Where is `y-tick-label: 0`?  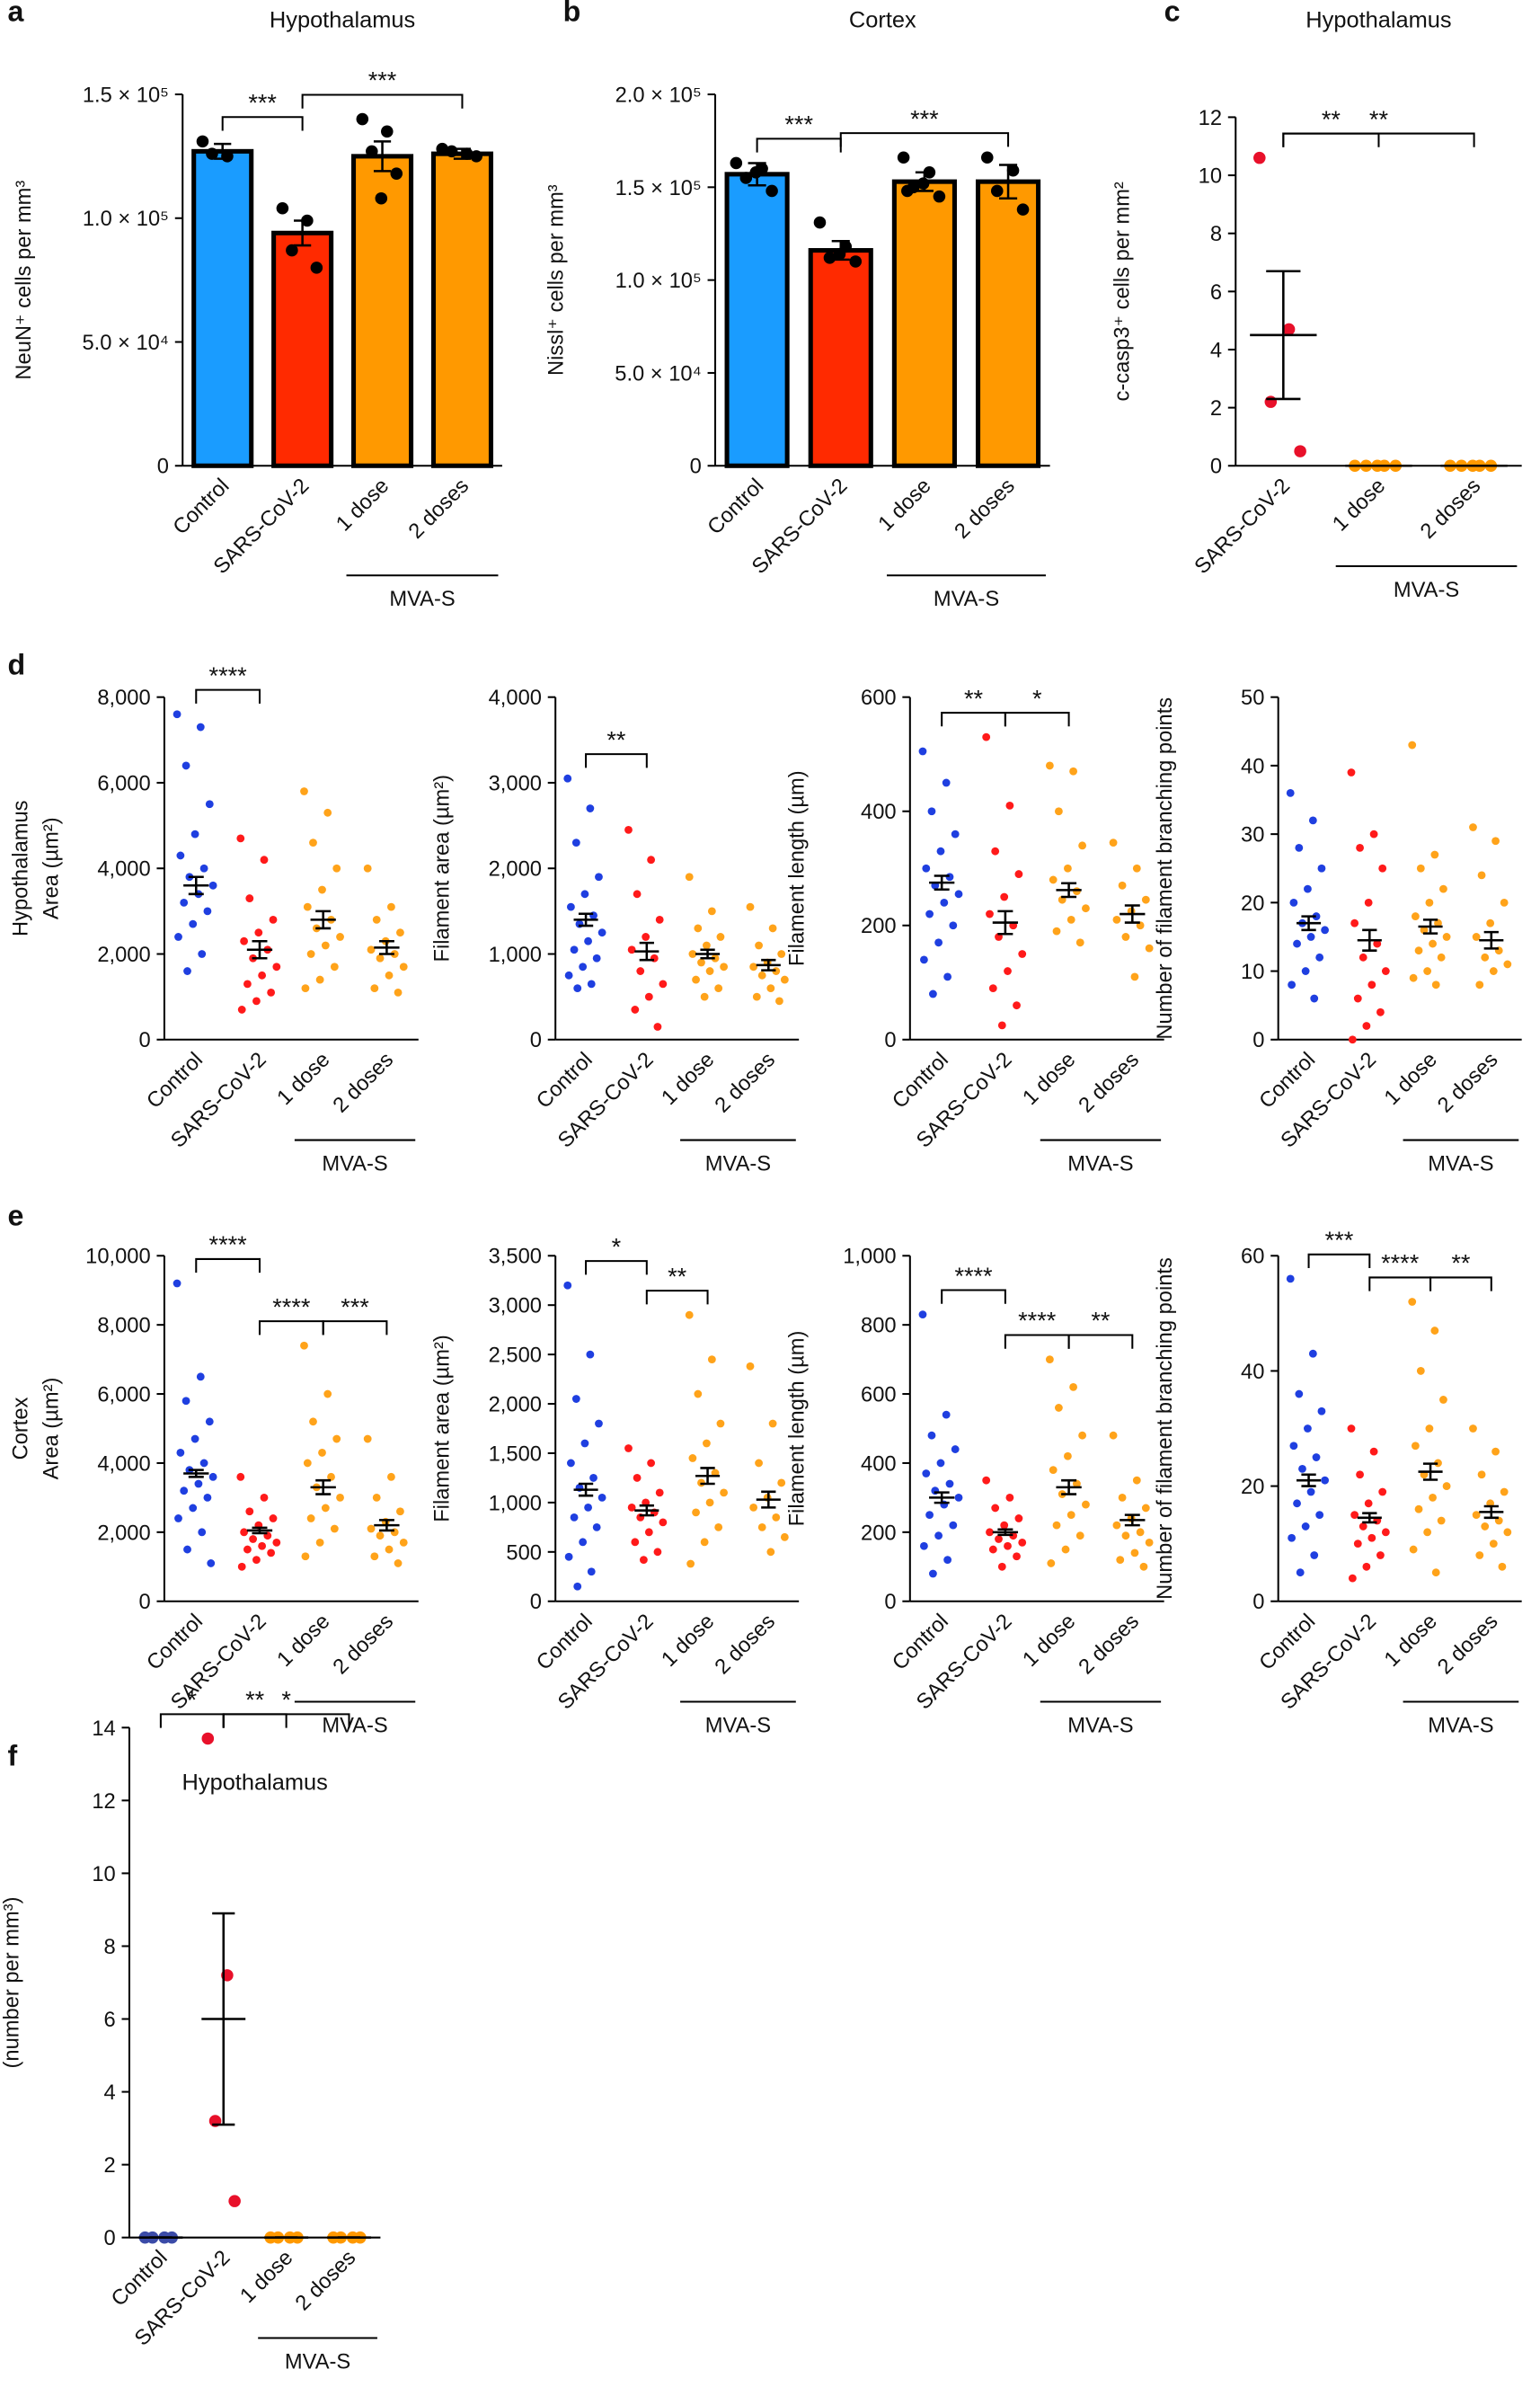 y-tick-label: 0 is located at coordinates (144, 1602).